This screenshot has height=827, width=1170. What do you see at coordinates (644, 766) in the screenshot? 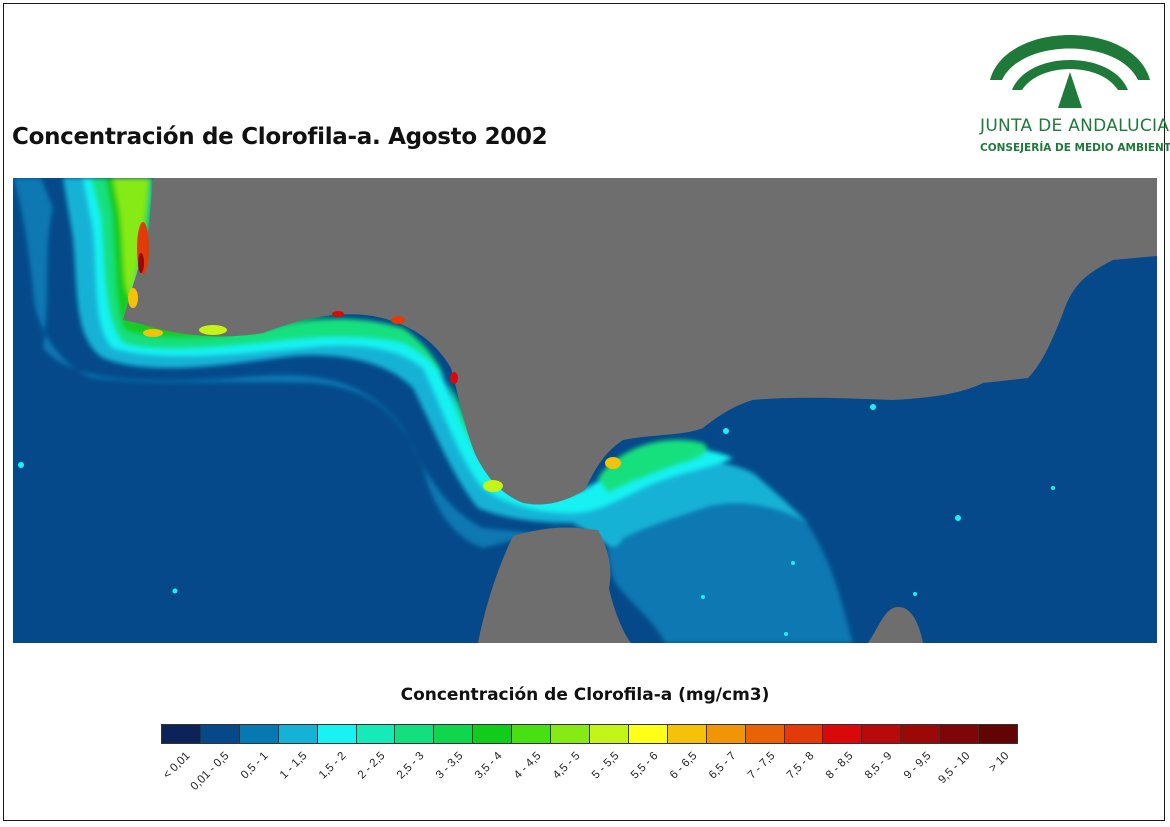
I see `legend-label: 5,5 - 6` at bounding box center [644, 766].